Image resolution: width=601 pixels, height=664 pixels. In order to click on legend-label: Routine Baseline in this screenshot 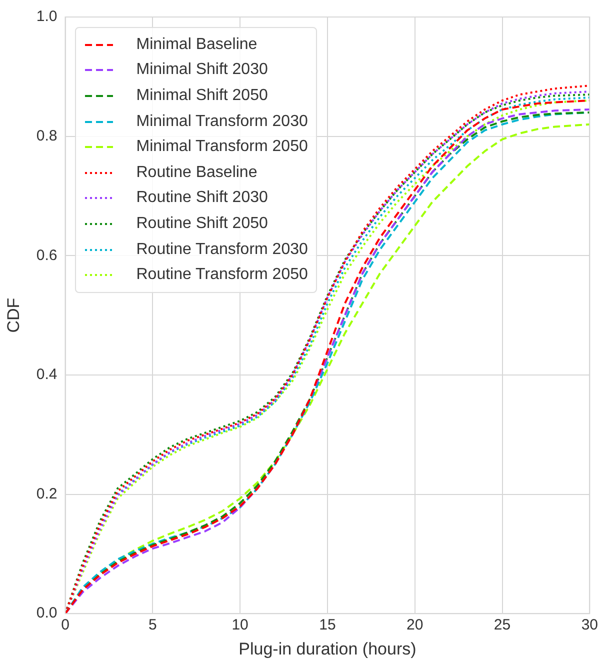, I will do `click(197, 173)`.